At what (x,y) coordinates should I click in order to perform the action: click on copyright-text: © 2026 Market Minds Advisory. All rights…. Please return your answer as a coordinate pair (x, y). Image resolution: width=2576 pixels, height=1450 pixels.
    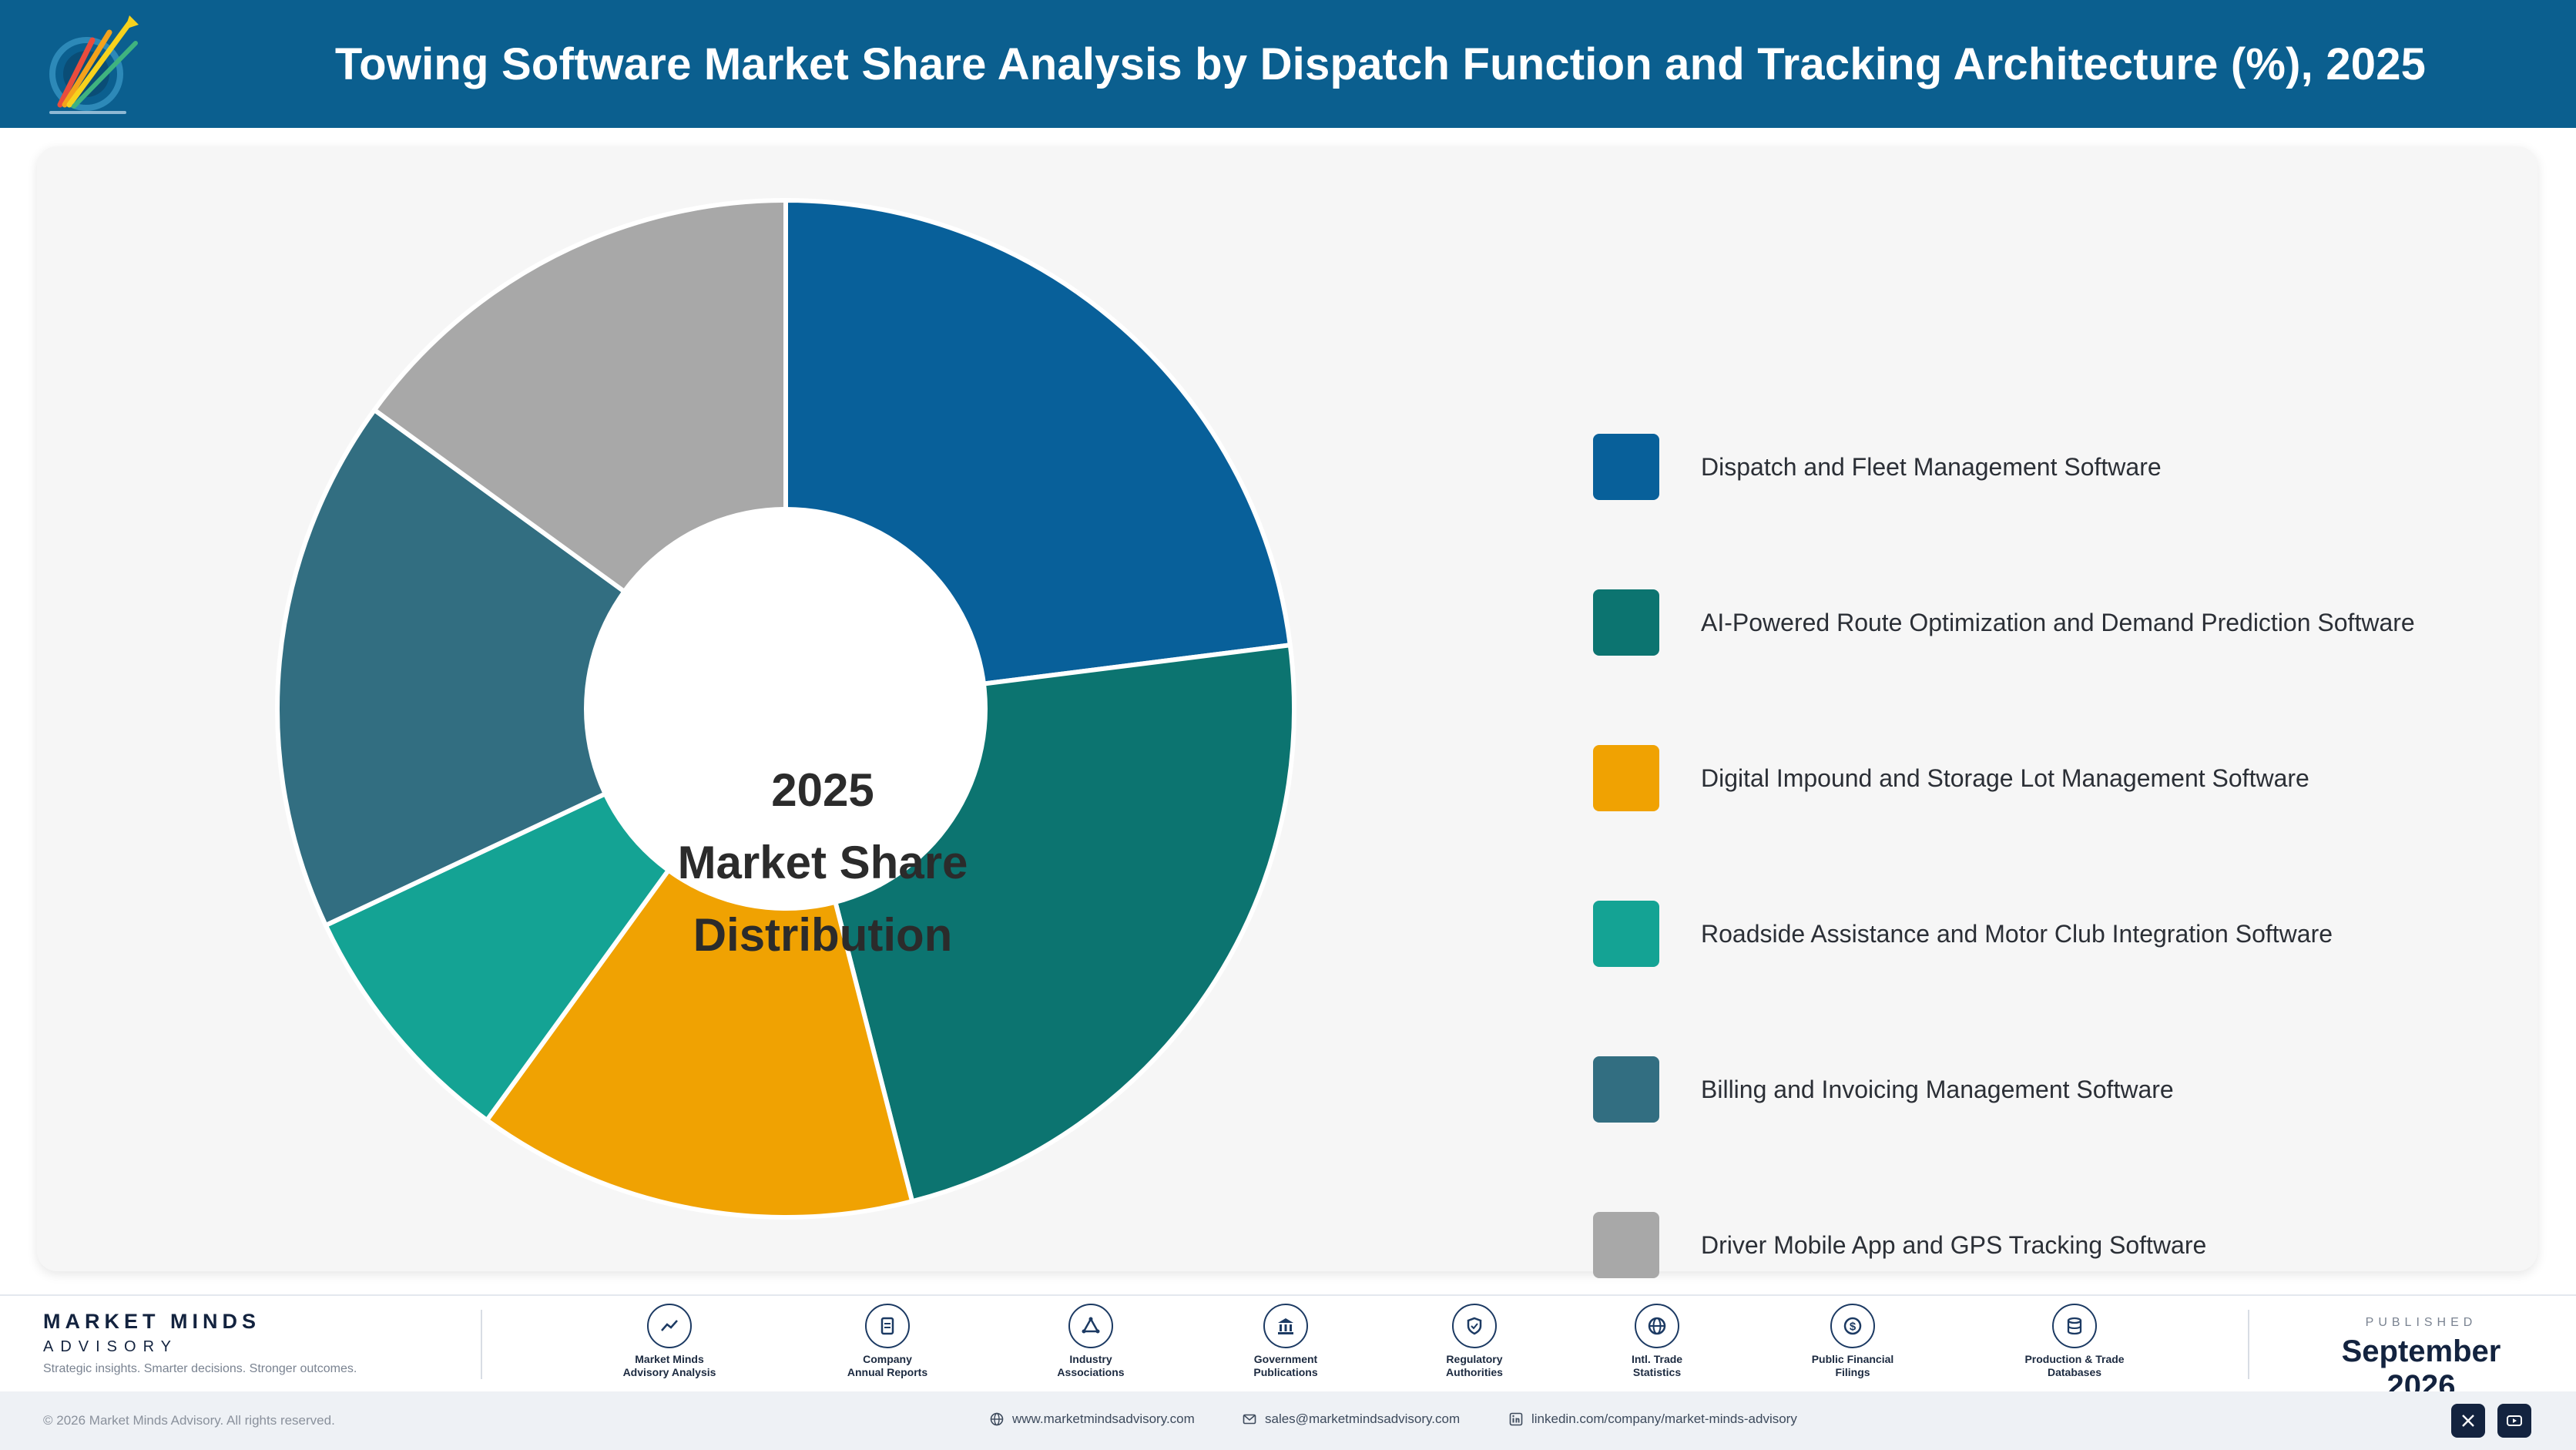
    Looking at the image, I should click on (189, 1420).